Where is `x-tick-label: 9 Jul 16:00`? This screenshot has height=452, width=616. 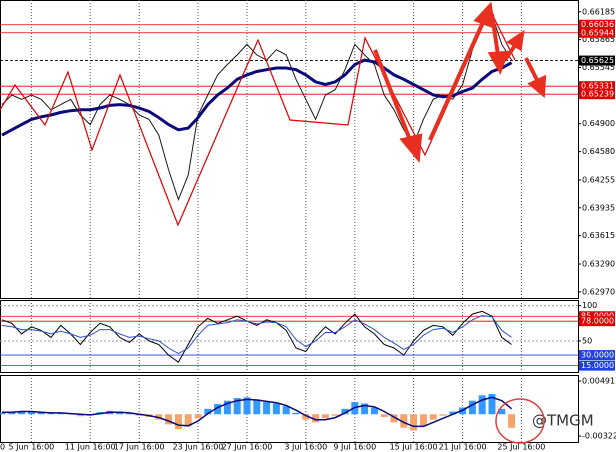 x-tick-label: 9 Jul 16:00 is located at coordinates (354, 447).